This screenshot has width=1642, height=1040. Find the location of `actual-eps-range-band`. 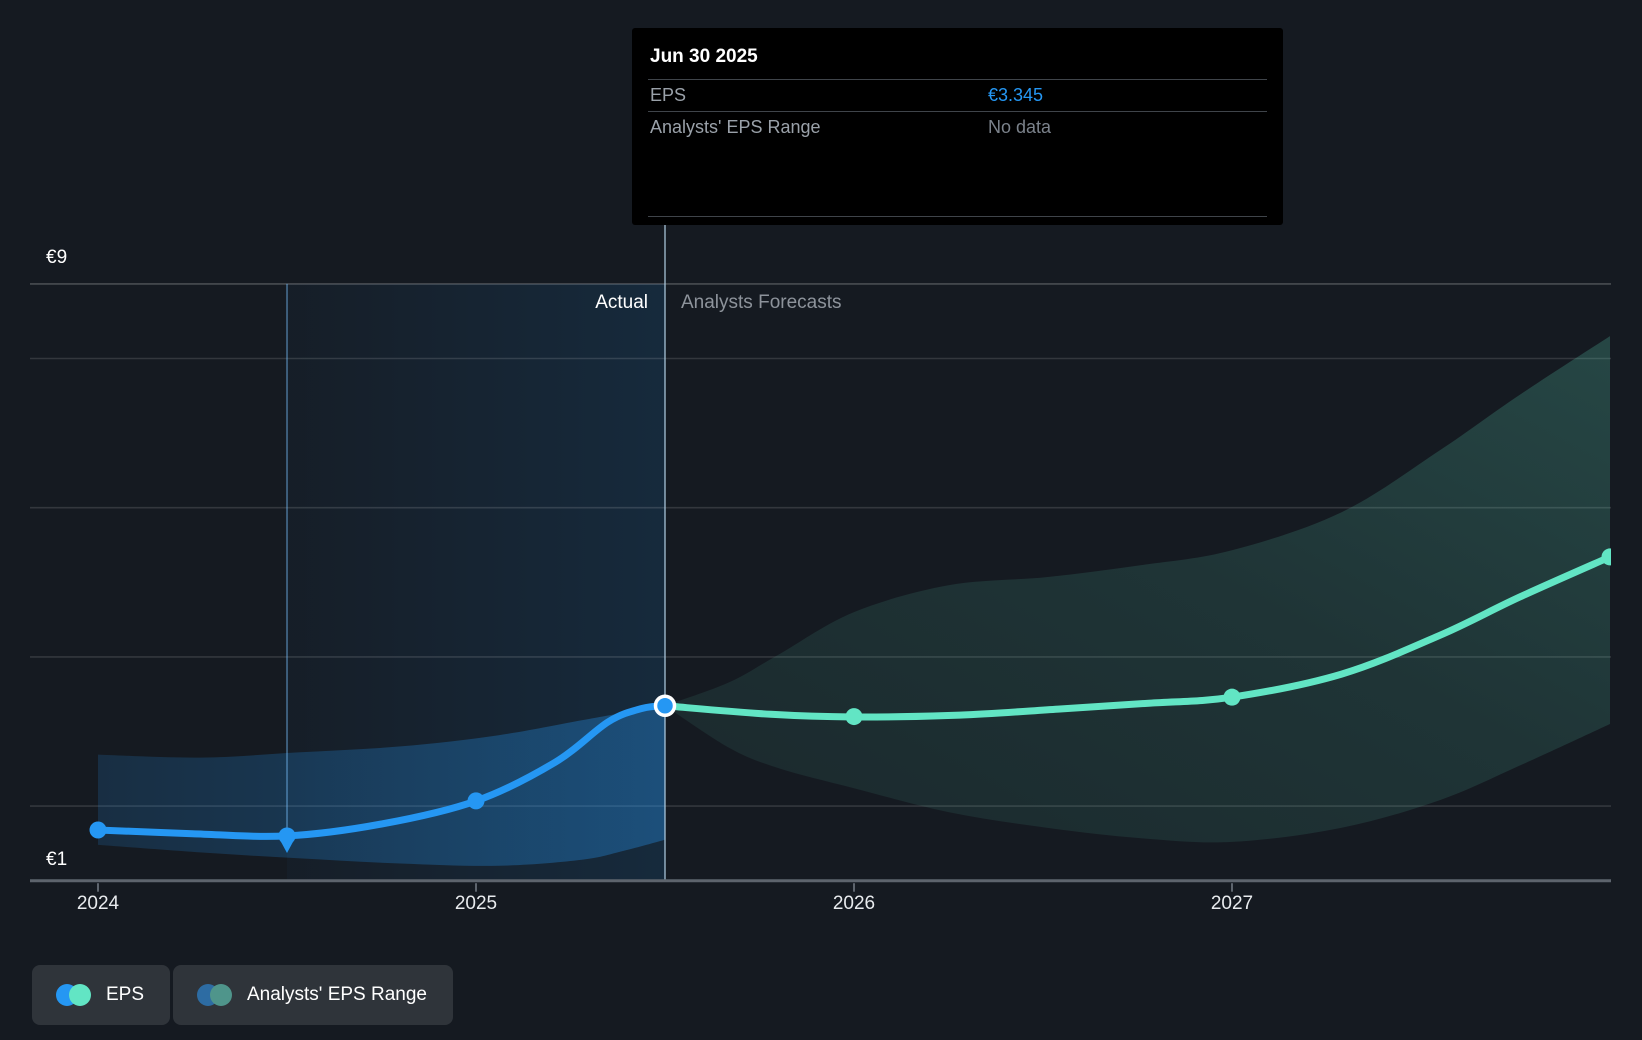

actual-eps-range-band is located at coordinates (381, 785).